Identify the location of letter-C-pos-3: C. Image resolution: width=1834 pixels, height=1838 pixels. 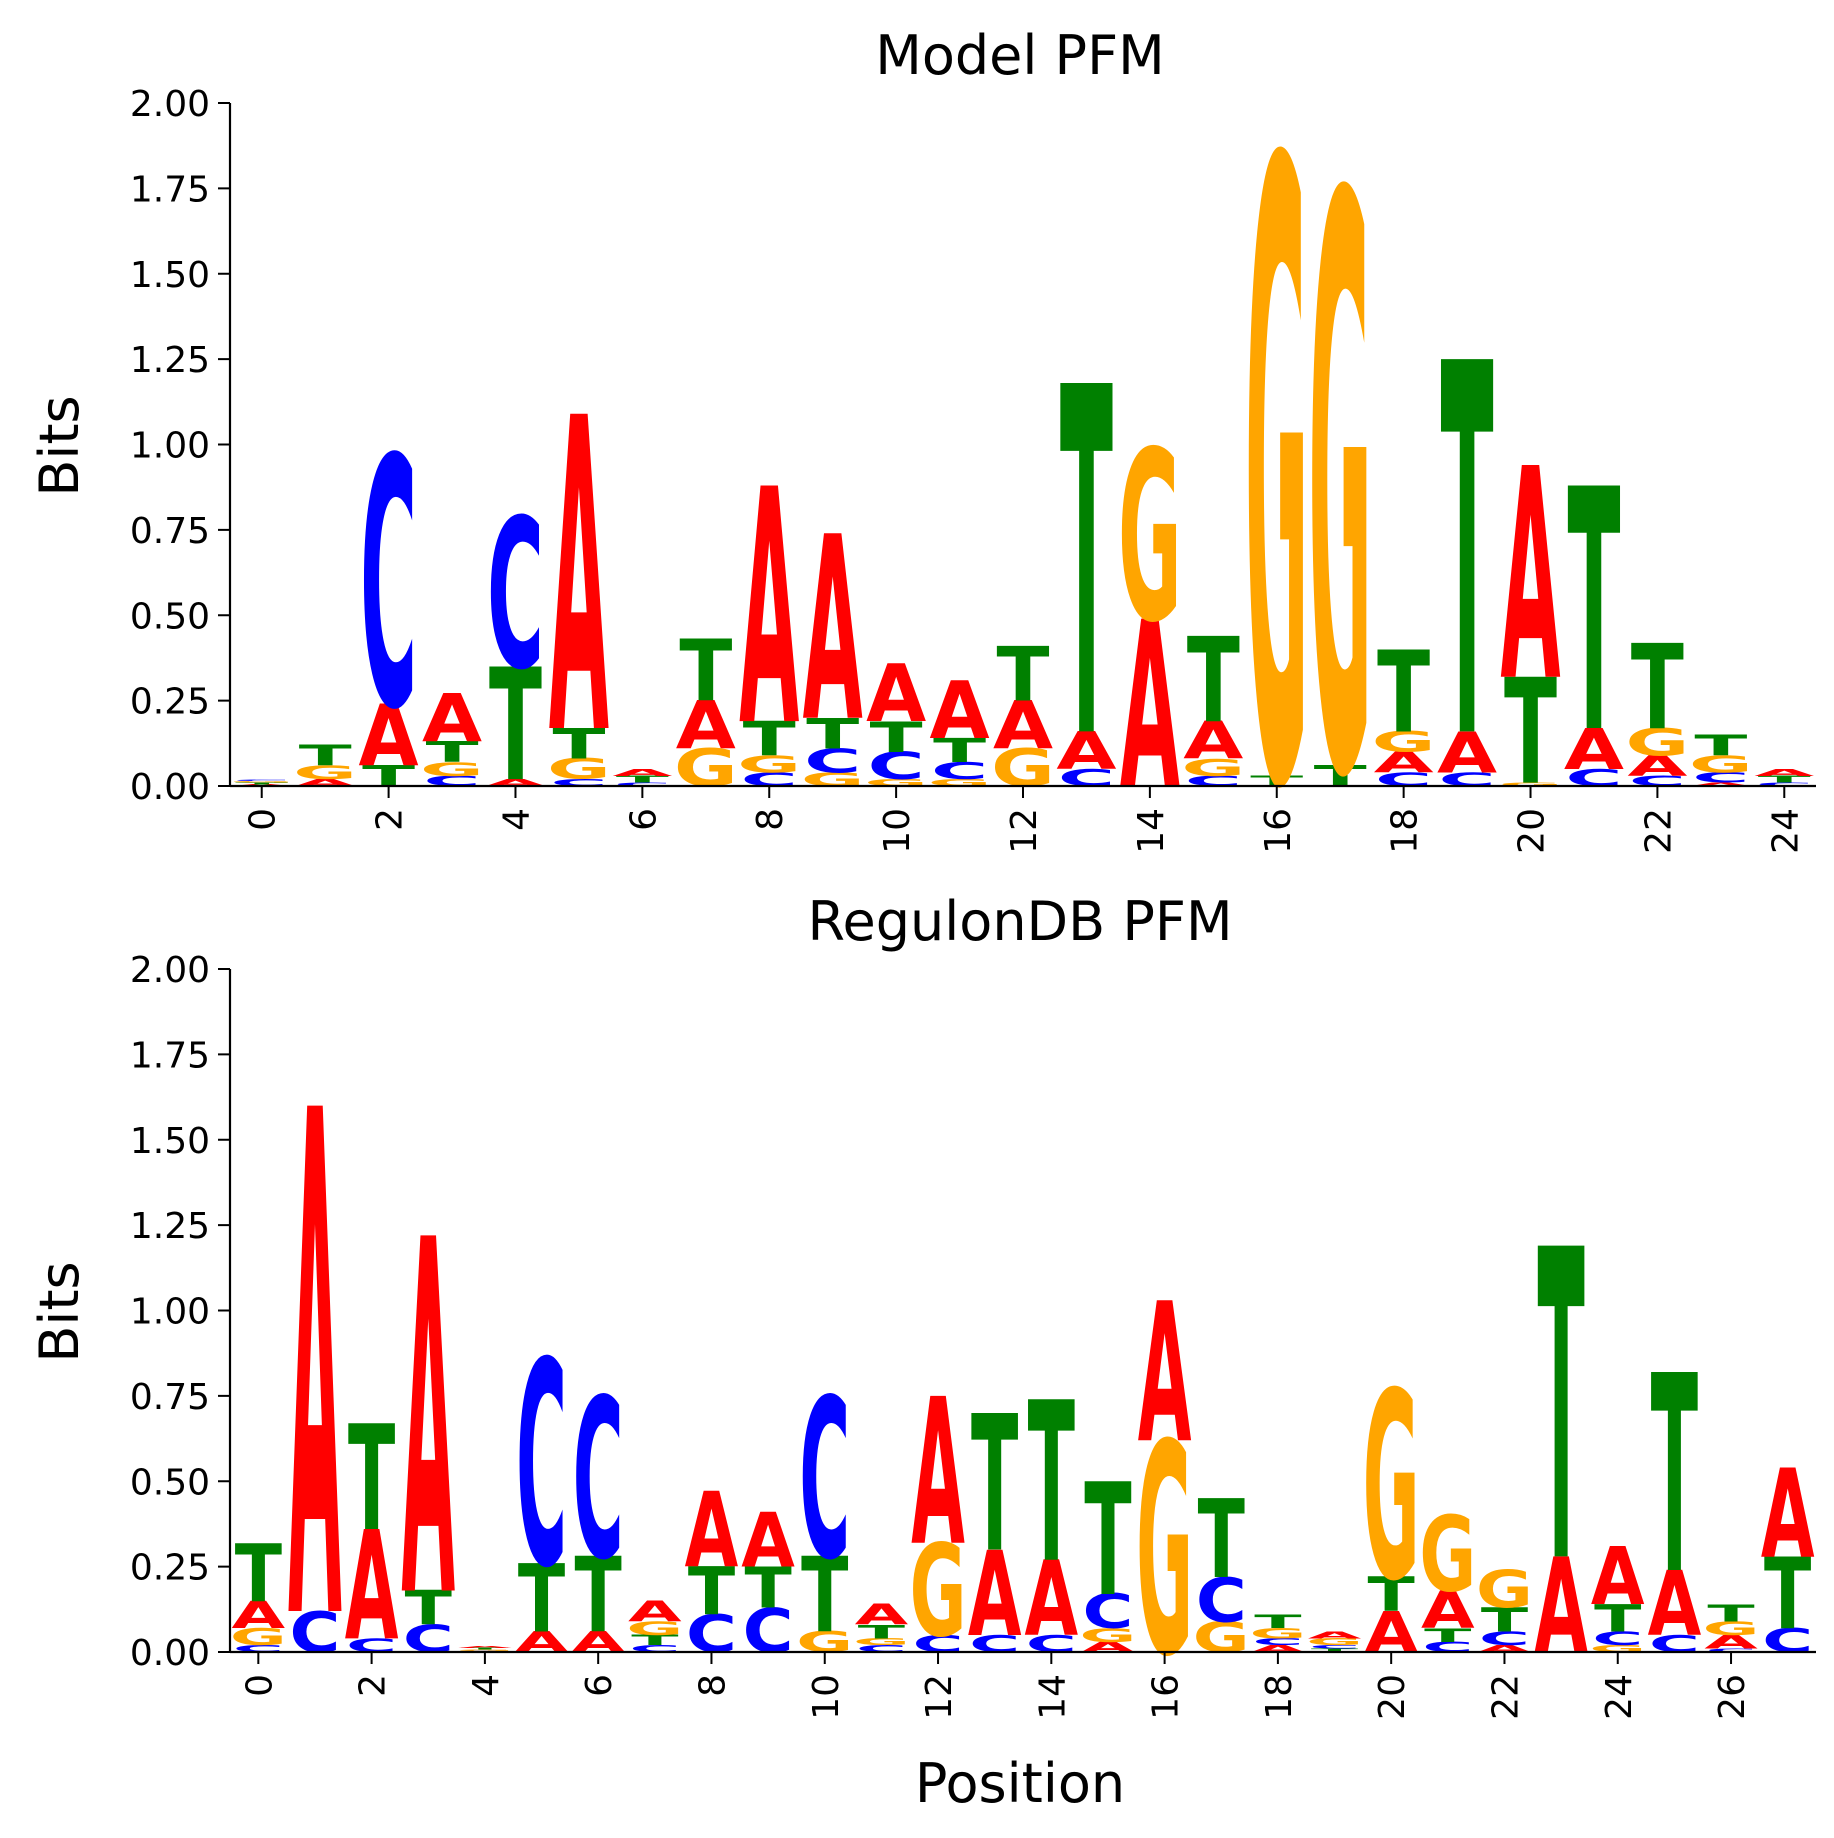
(428, 1640).